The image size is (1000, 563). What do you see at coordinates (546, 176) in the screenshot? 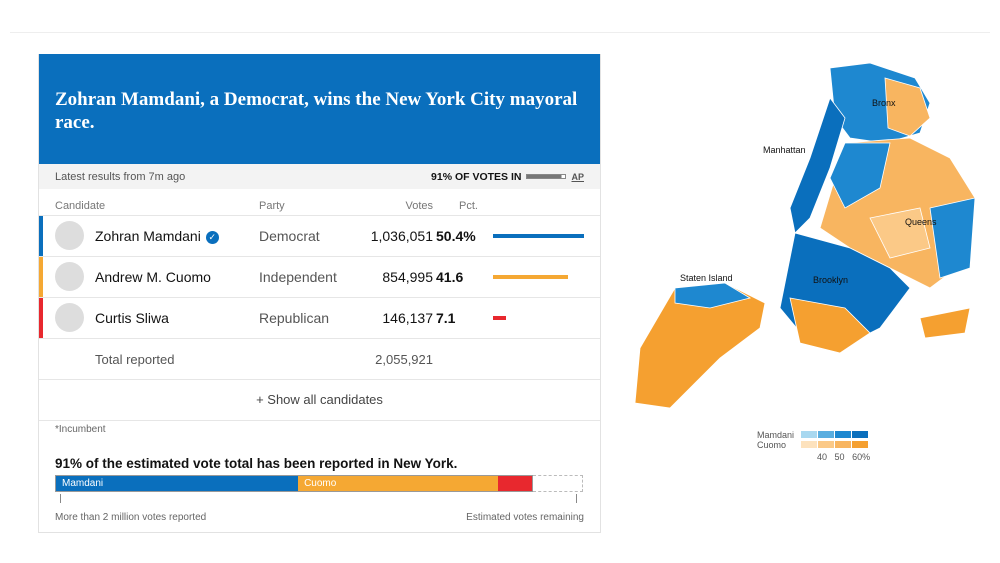
I see `votes-in-bar` at bounding box center [546, 176].